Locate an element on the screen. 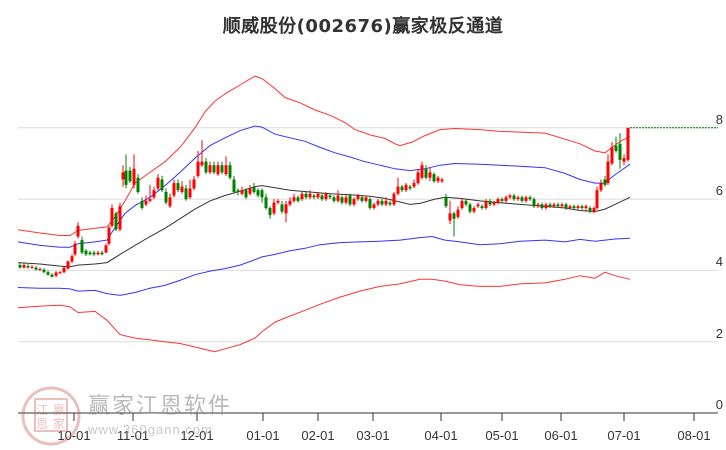 This screenshot has height=450, width=726. y-tick-label: 2 is located at coordinates (719, 333).